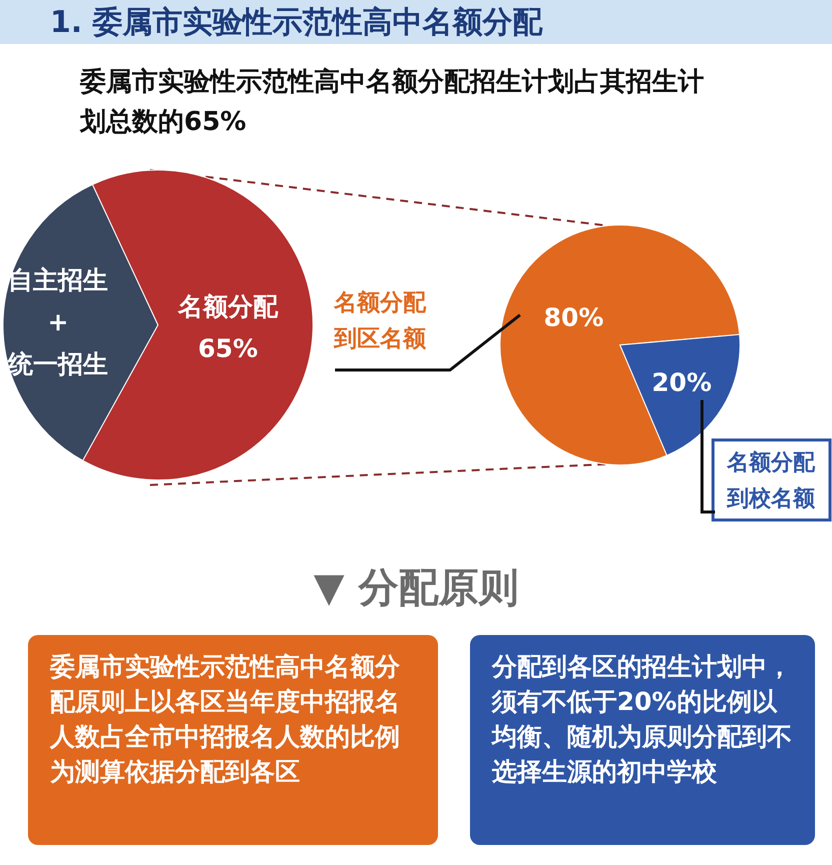 This screenshot has height=865, width=832. What do you see at coordinates (233, 740) in the screenshot?
I see `text: 委属市实验性示范性高中名额分配原则上以各区当年度中招报名人数占全市中招报名人数的比例为测算依据分配到各区` at bounding box center [233, 740].